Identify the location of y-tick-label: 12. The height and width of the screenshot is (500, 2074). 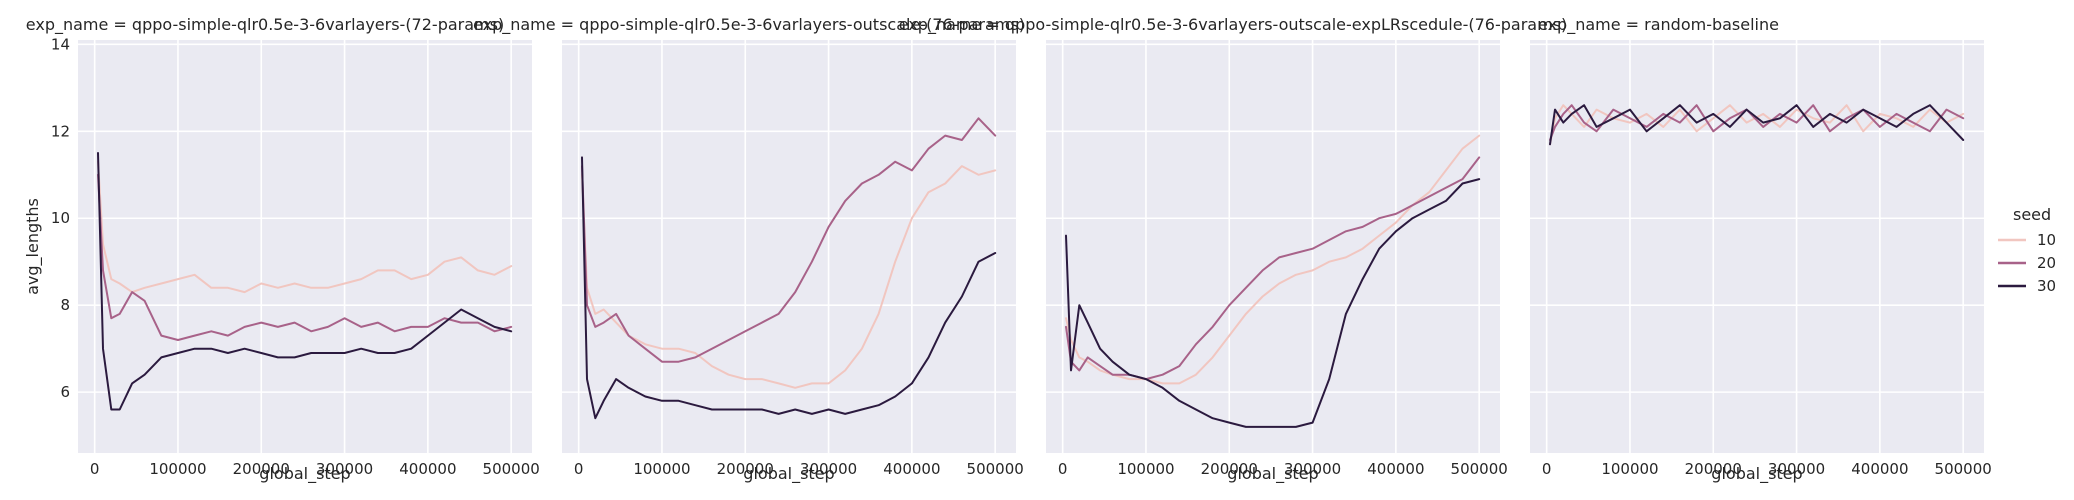
(60, 131).